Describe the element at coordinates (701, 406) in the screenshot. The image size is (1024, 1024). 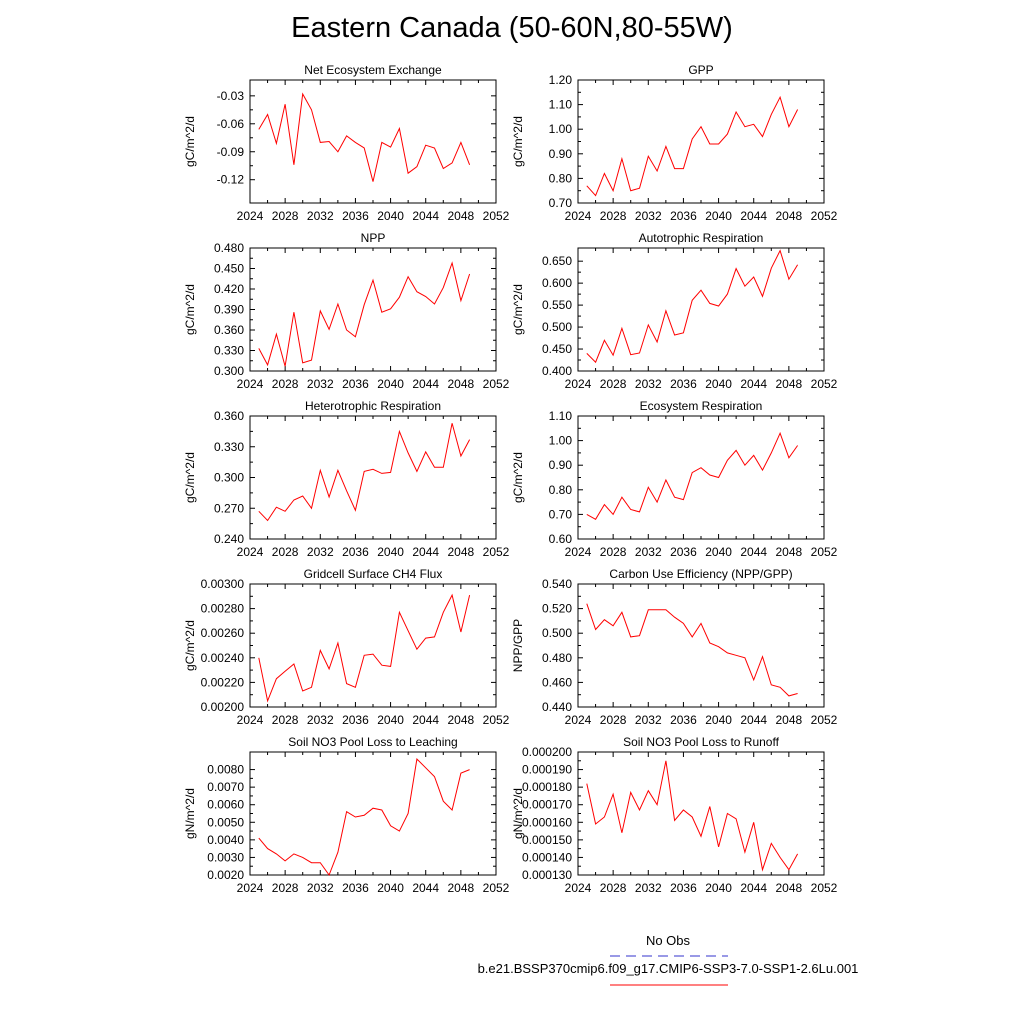
I see `panel-title: Ecosystem Respiration` at that location.